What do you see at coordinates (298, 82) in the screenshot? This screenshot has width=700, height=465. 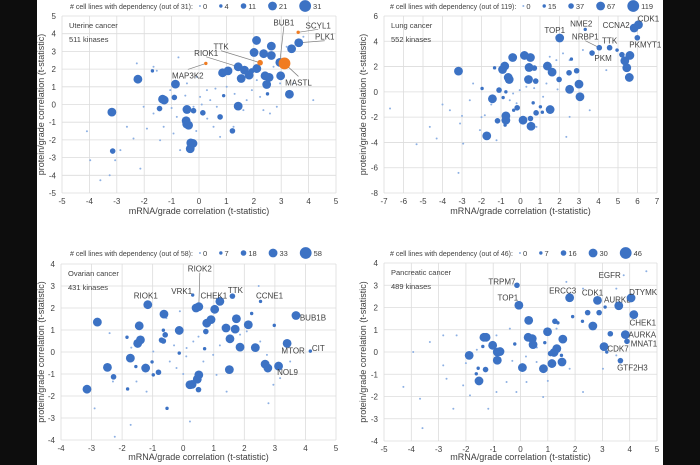 I see `point-label-mastl: MASTL` at bounding box center [298, 82].